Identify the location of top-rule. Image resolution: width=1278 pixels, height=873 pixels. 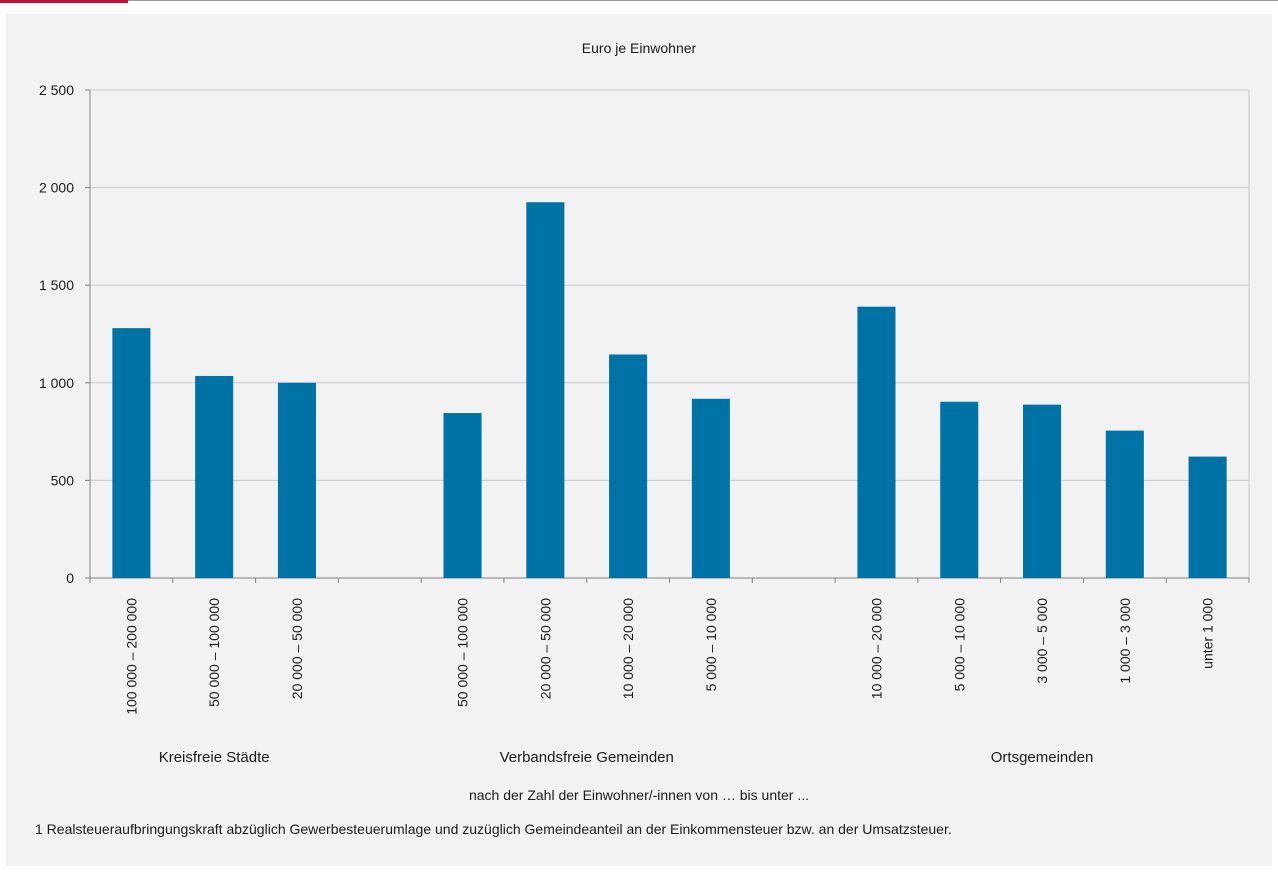
(639, 0).